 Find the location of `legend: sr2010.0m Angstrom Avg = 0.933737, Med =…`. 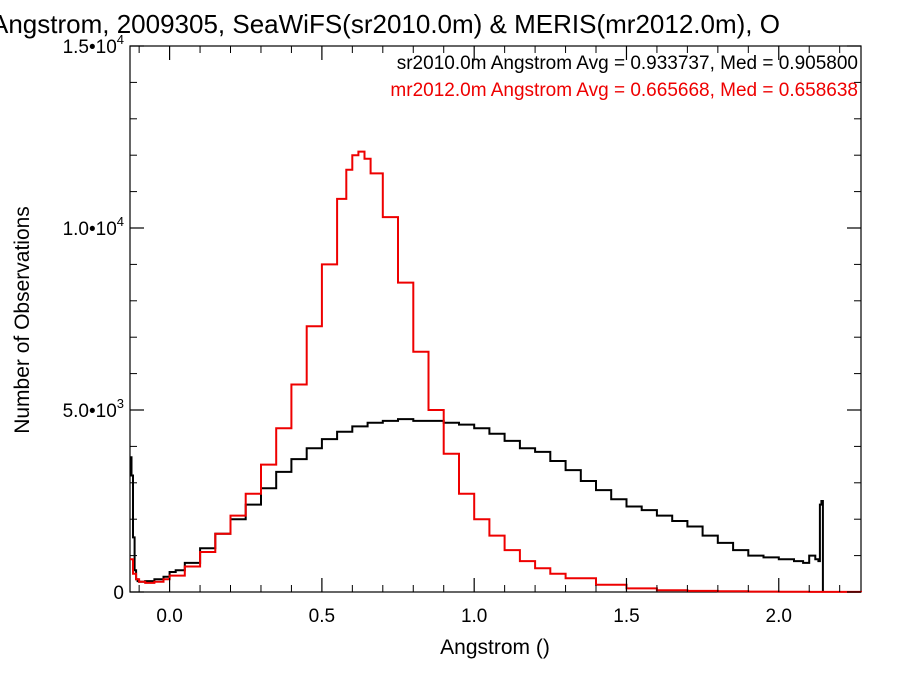

legend: sr2010.0m Angstrom Avg = 0.933737, Med =… is located at coordinates (624, 77).